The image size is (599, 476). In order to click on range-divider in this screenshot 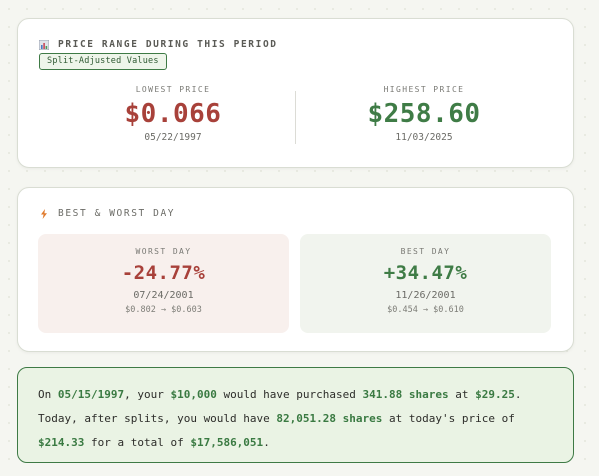, I will do `click(295, 117)`.